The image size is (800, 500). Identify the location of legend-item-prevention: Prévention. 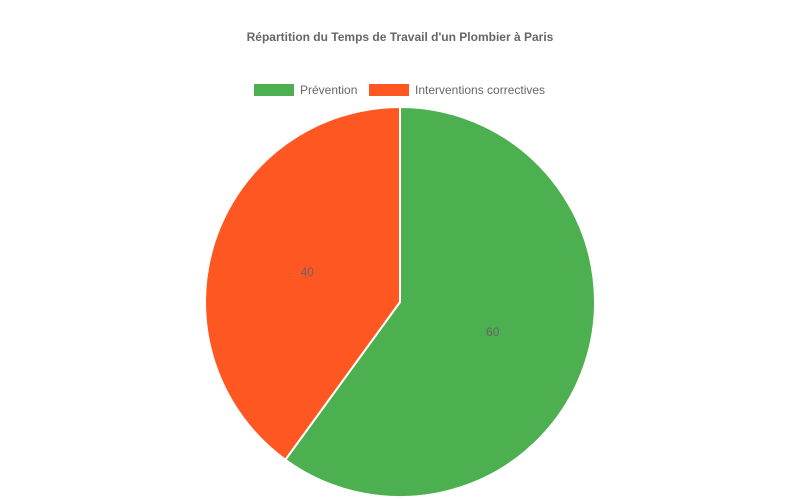
(305, 90).